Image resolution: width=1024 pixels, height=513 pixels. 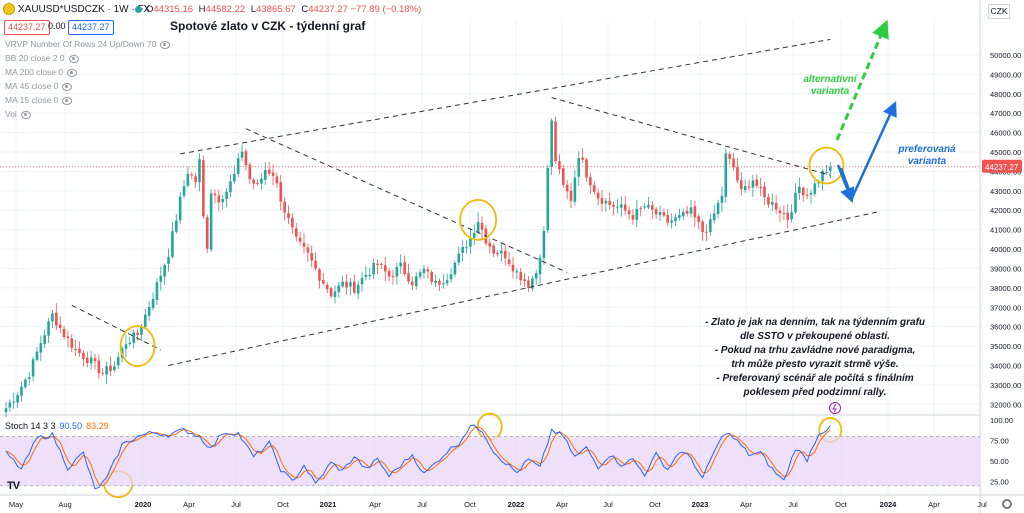 I want to click on stoch-legend: Stoch 14 3 3 90.50 83.29, so click(x=57, y=426).